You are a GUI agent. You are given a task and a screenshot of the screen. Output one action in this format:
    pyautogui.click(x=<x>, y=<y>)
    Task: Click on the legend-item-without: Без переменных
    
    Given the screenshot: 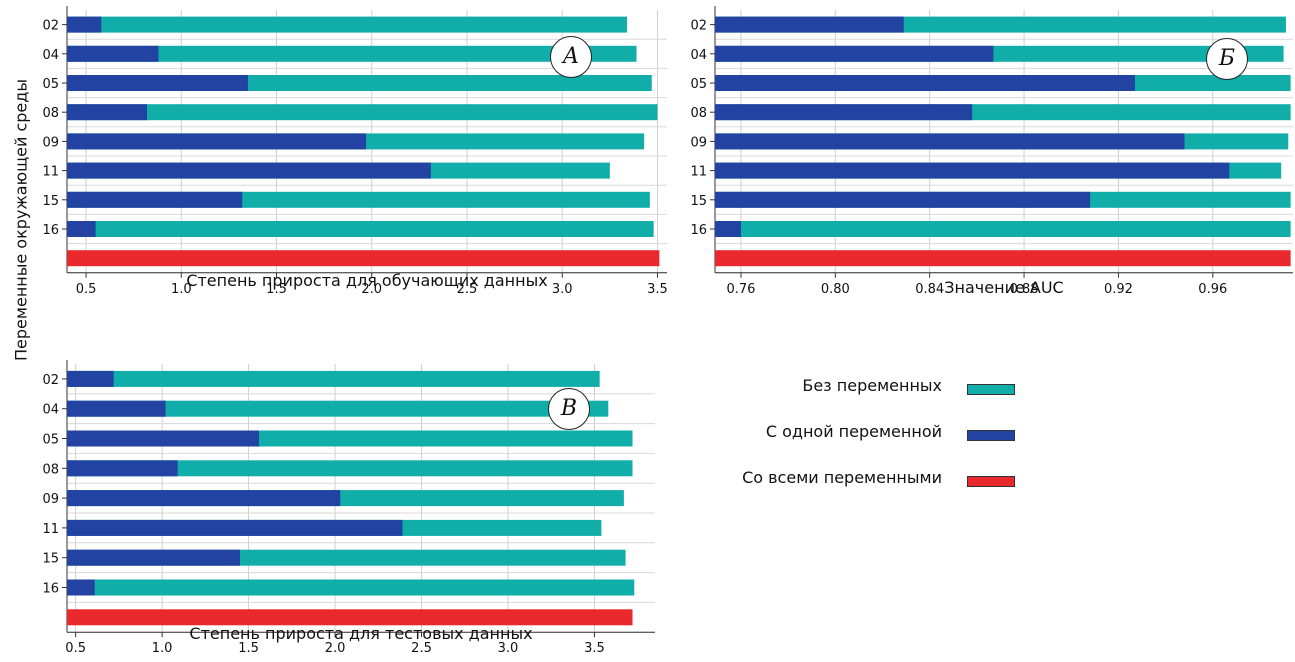 What is the action you would take?
    pyautogui.click(x=865, y=399)
    